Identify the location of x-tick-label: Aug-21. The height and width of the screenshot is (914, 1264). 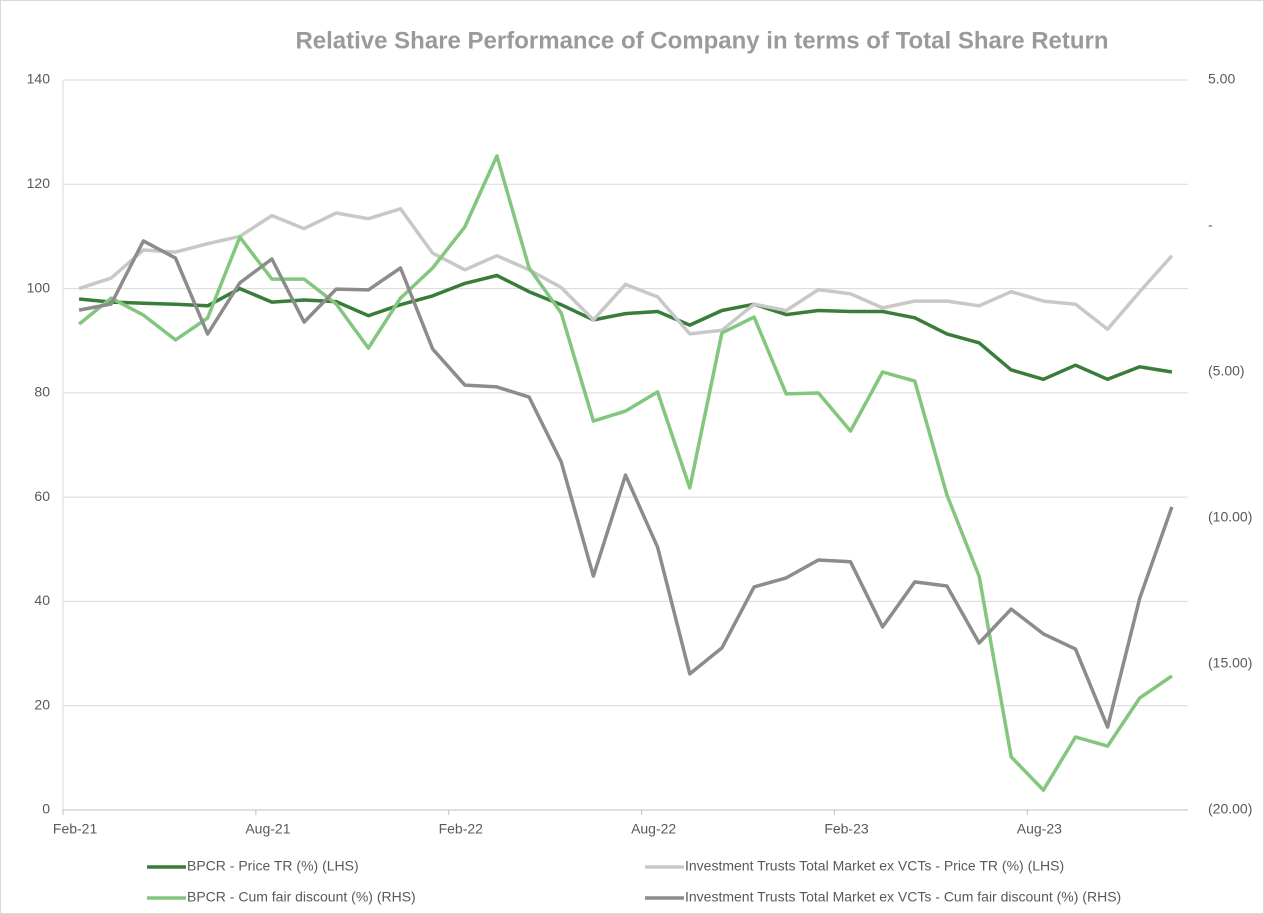
(267, 829).